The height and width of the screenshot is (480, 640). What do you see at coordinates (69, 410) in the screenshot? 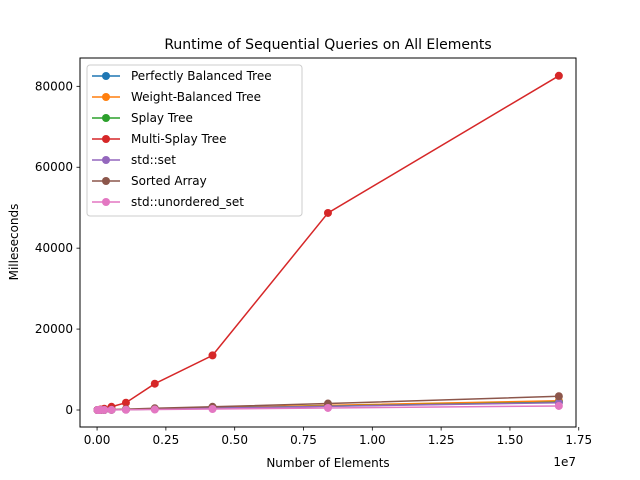
I see `y-tick-label: 0` at bounding box center [69, 410].